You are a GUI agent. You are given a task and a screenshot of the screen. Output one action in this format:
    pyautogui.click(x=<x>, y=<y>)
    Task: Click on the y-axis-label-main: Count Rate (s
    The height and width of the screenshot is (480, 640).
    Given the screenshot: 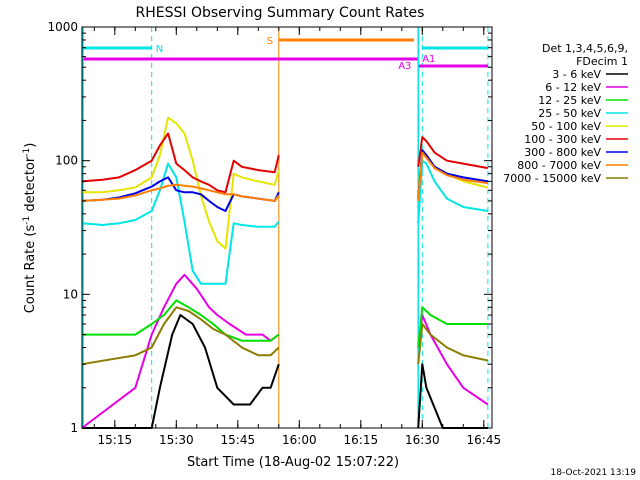 What is the action you would take?
    pyautogui.click(x=30, y=269)
    